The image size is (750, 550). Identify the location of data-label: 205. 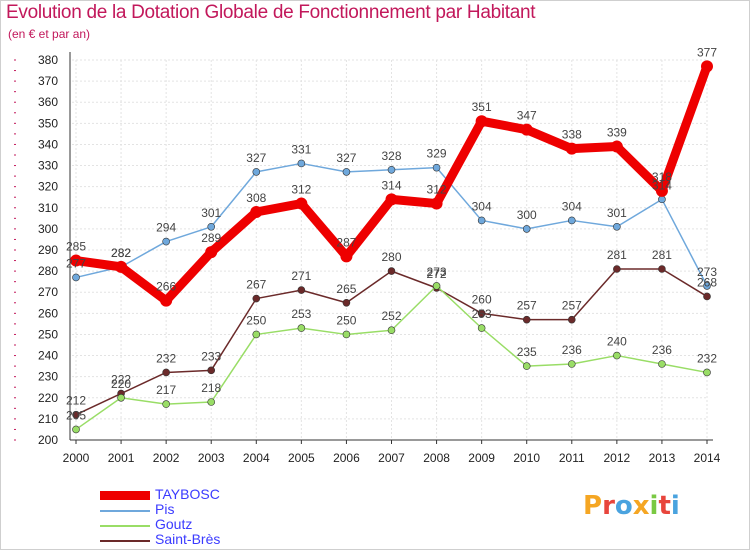
(76, 415).